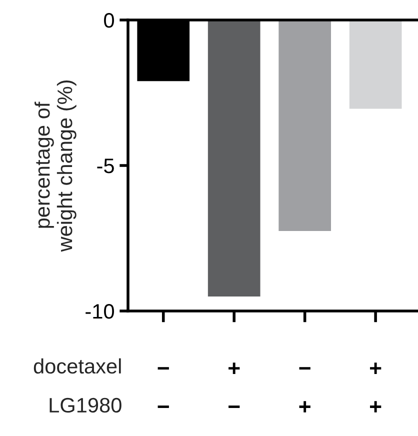  Describe the element at coordinates (100, 311) in the screenshot. I see `y-tick-label: -10` at that location.